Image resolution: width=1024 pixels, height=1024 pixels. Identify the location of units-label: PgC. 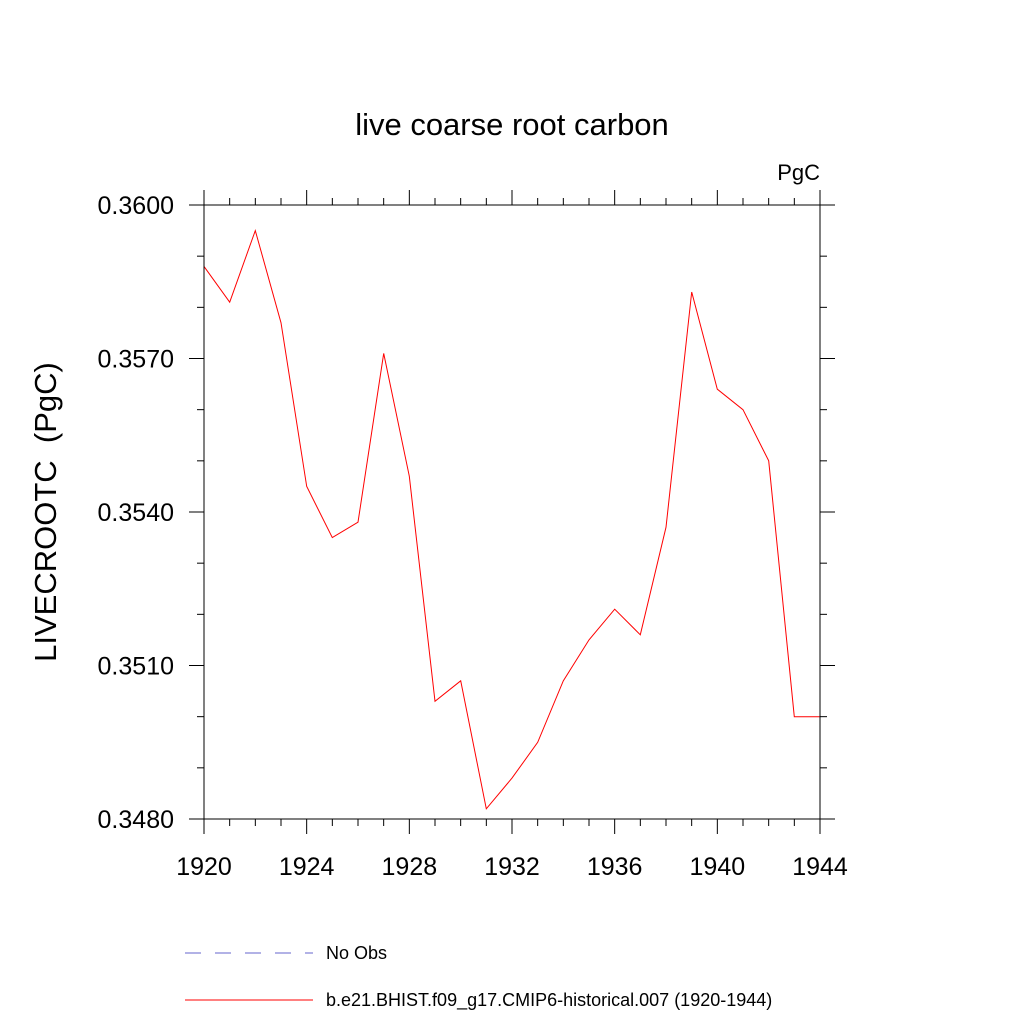
(798, 172).